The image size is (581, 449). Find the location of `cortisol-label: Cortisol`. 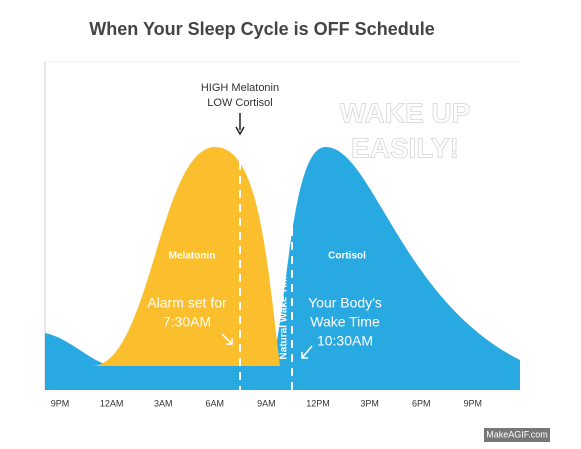

cortisol-label: Cortisol is located at coordinates (347, 256).